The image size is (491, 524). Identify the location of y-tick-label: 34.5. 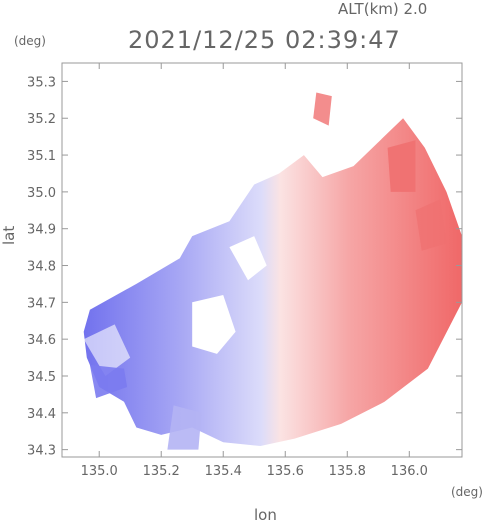
(41, 377).